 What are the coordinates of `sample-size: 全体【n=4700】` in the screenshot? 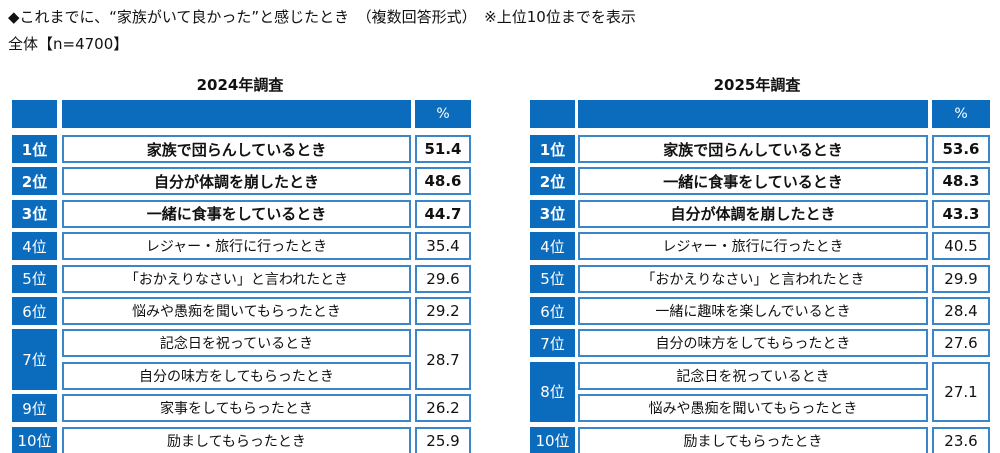 It's located at (68, 44).